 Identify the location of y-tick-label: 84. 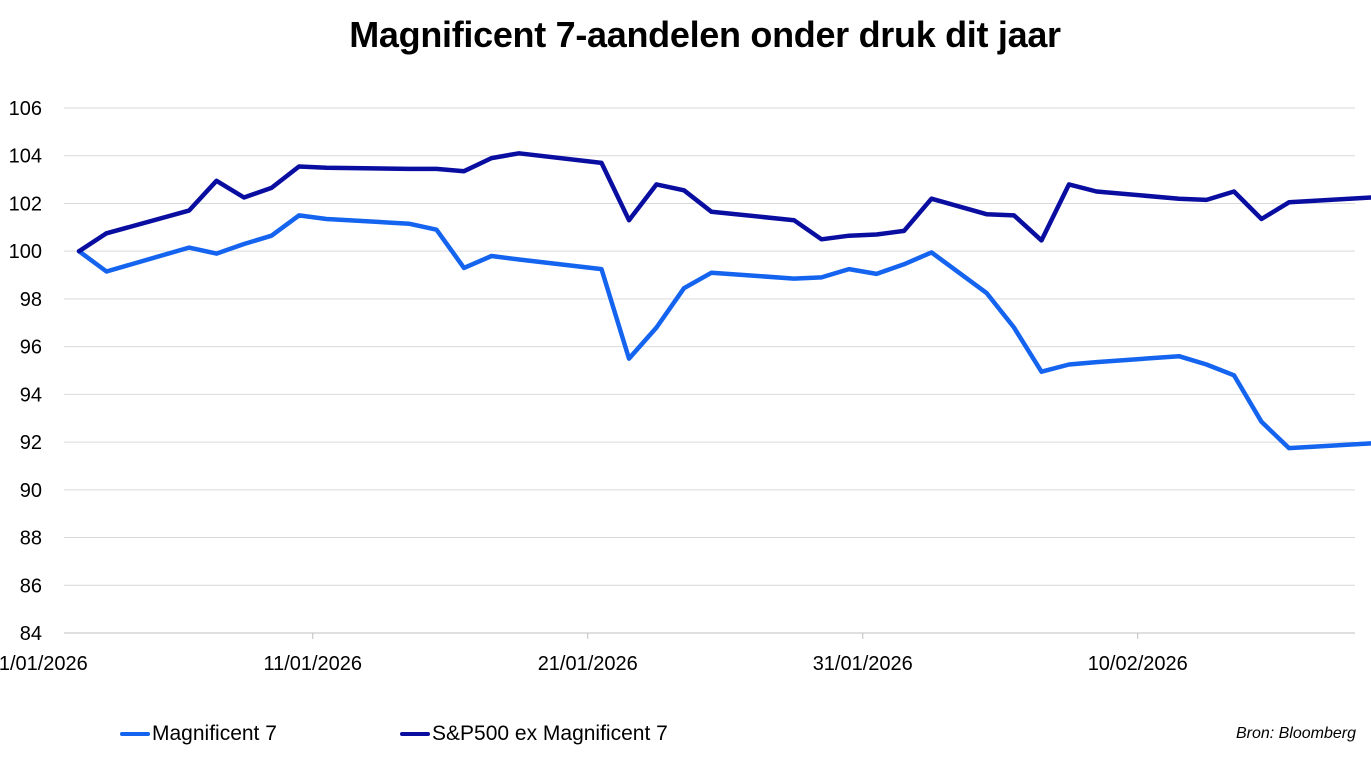
(31, 634).